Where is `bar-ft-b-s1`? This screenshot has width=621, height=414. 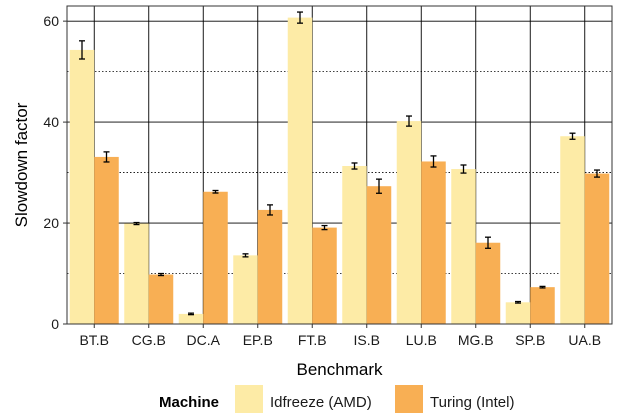 bar-ft-b-s1 is located at coordinates (324, 275).